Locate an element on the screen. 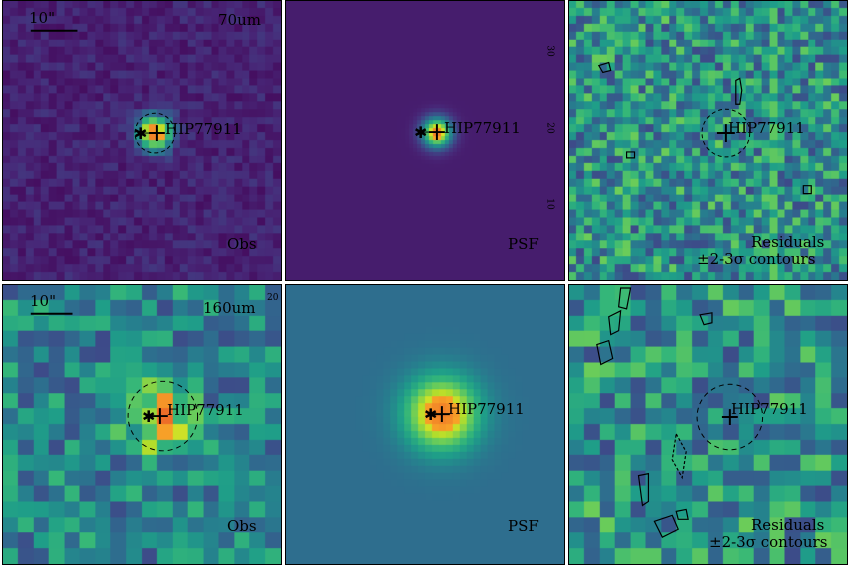 Image resolution: width=850 pixels, height=566 pixels. star-position-cross is located at coordinates (156, 133).